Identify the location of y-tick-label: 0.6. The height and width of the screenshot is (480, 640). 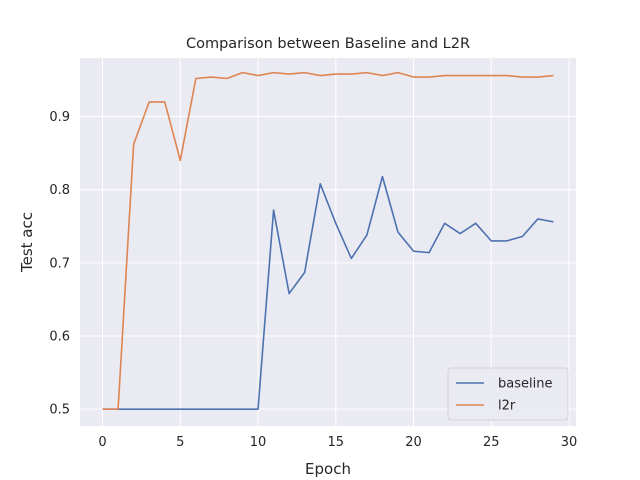
(59, 337).